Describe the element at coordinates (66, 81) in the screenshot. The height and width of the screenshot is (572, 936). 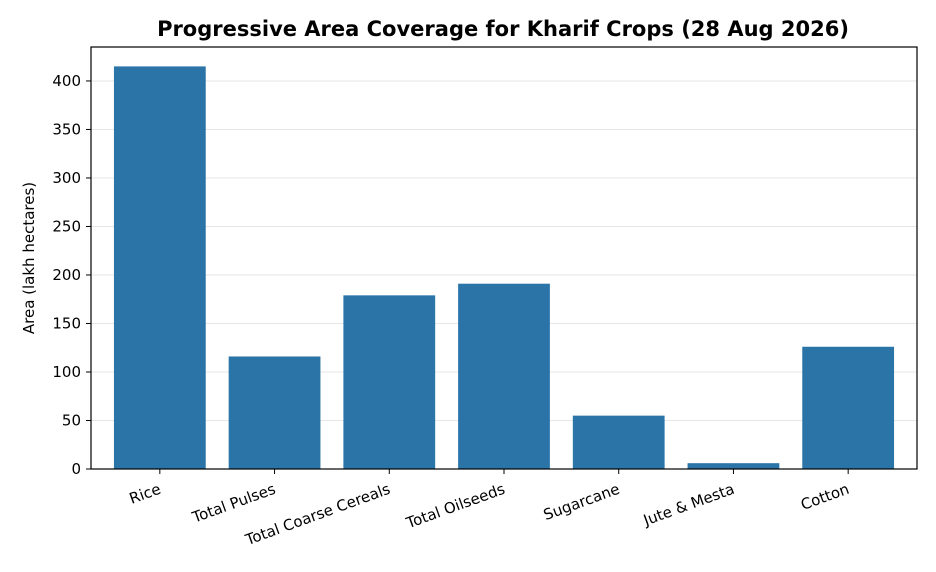
I see `y-tick-label: 400` at that location.